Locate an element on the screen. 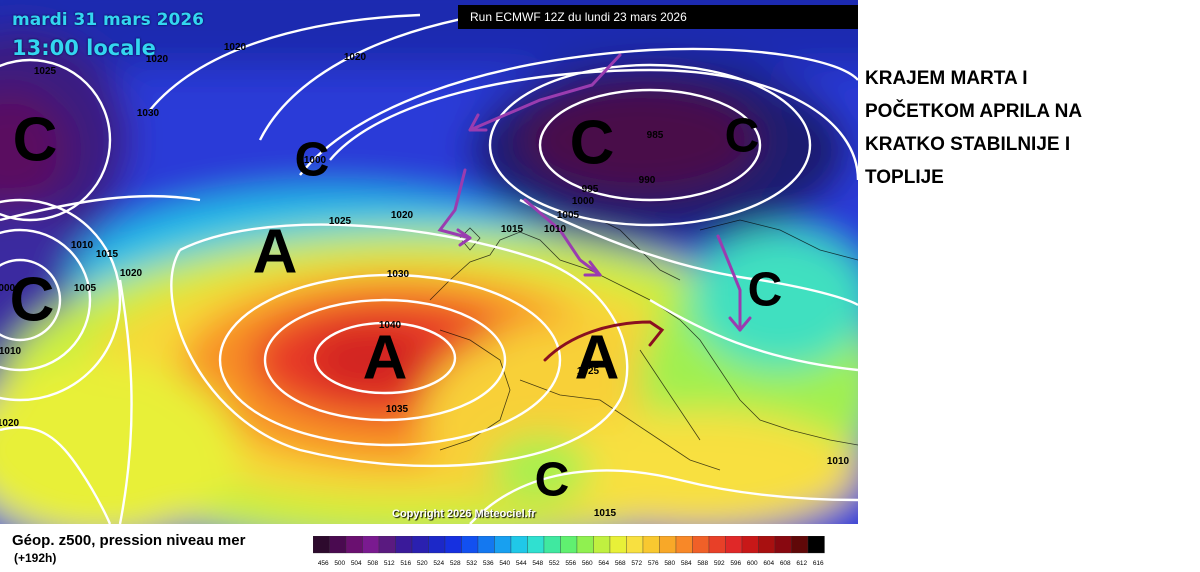 This screenshot has height=572, width=1200. color-scale-value: 584 is located at coordinates (686, 563).